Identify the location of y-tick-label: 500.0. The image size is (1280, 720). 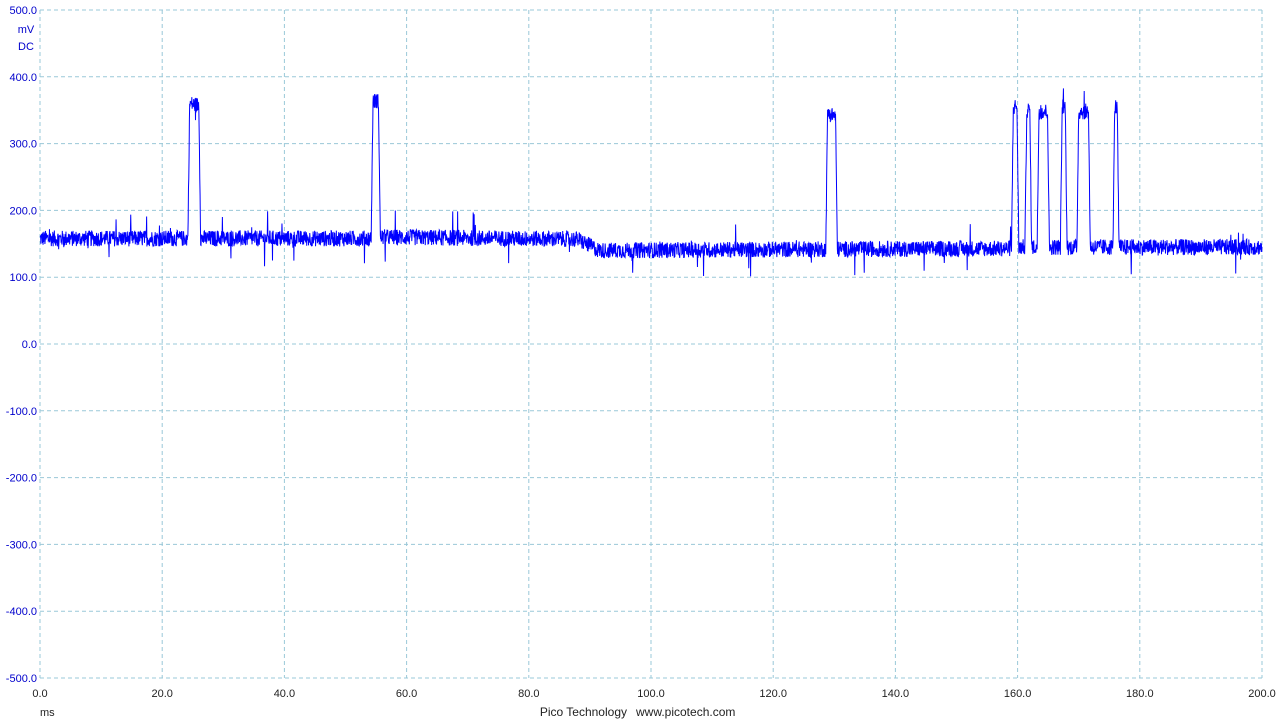
(23, 11).